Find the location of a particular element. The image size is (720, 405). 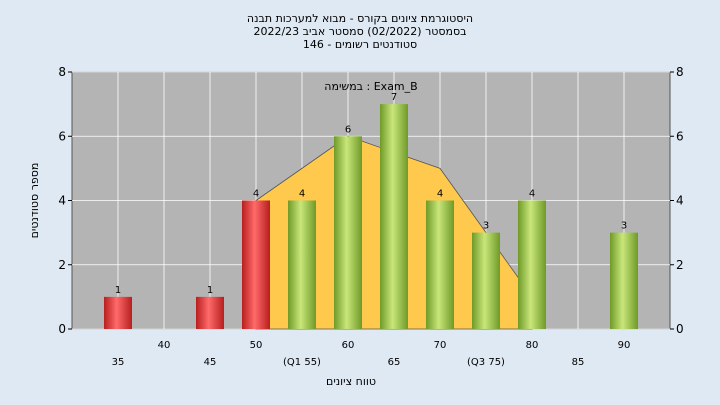

y-tick-left-8: 8 is located at coordinates (62, 72).